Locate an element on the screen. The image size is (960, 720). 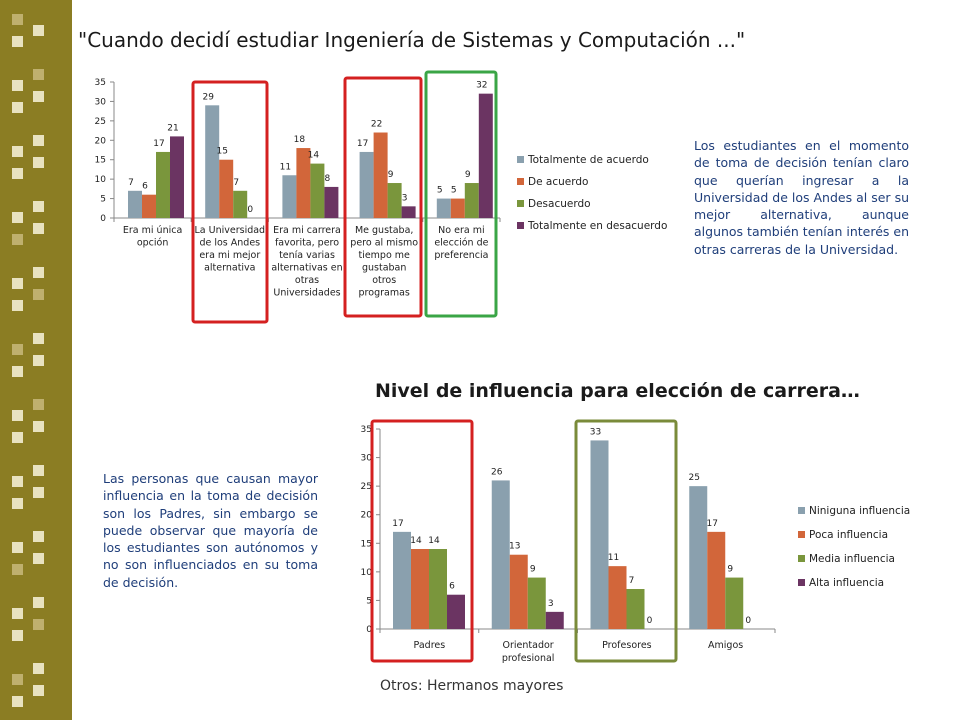
y-tick-label: 0 is located at coordinates (369, 630).